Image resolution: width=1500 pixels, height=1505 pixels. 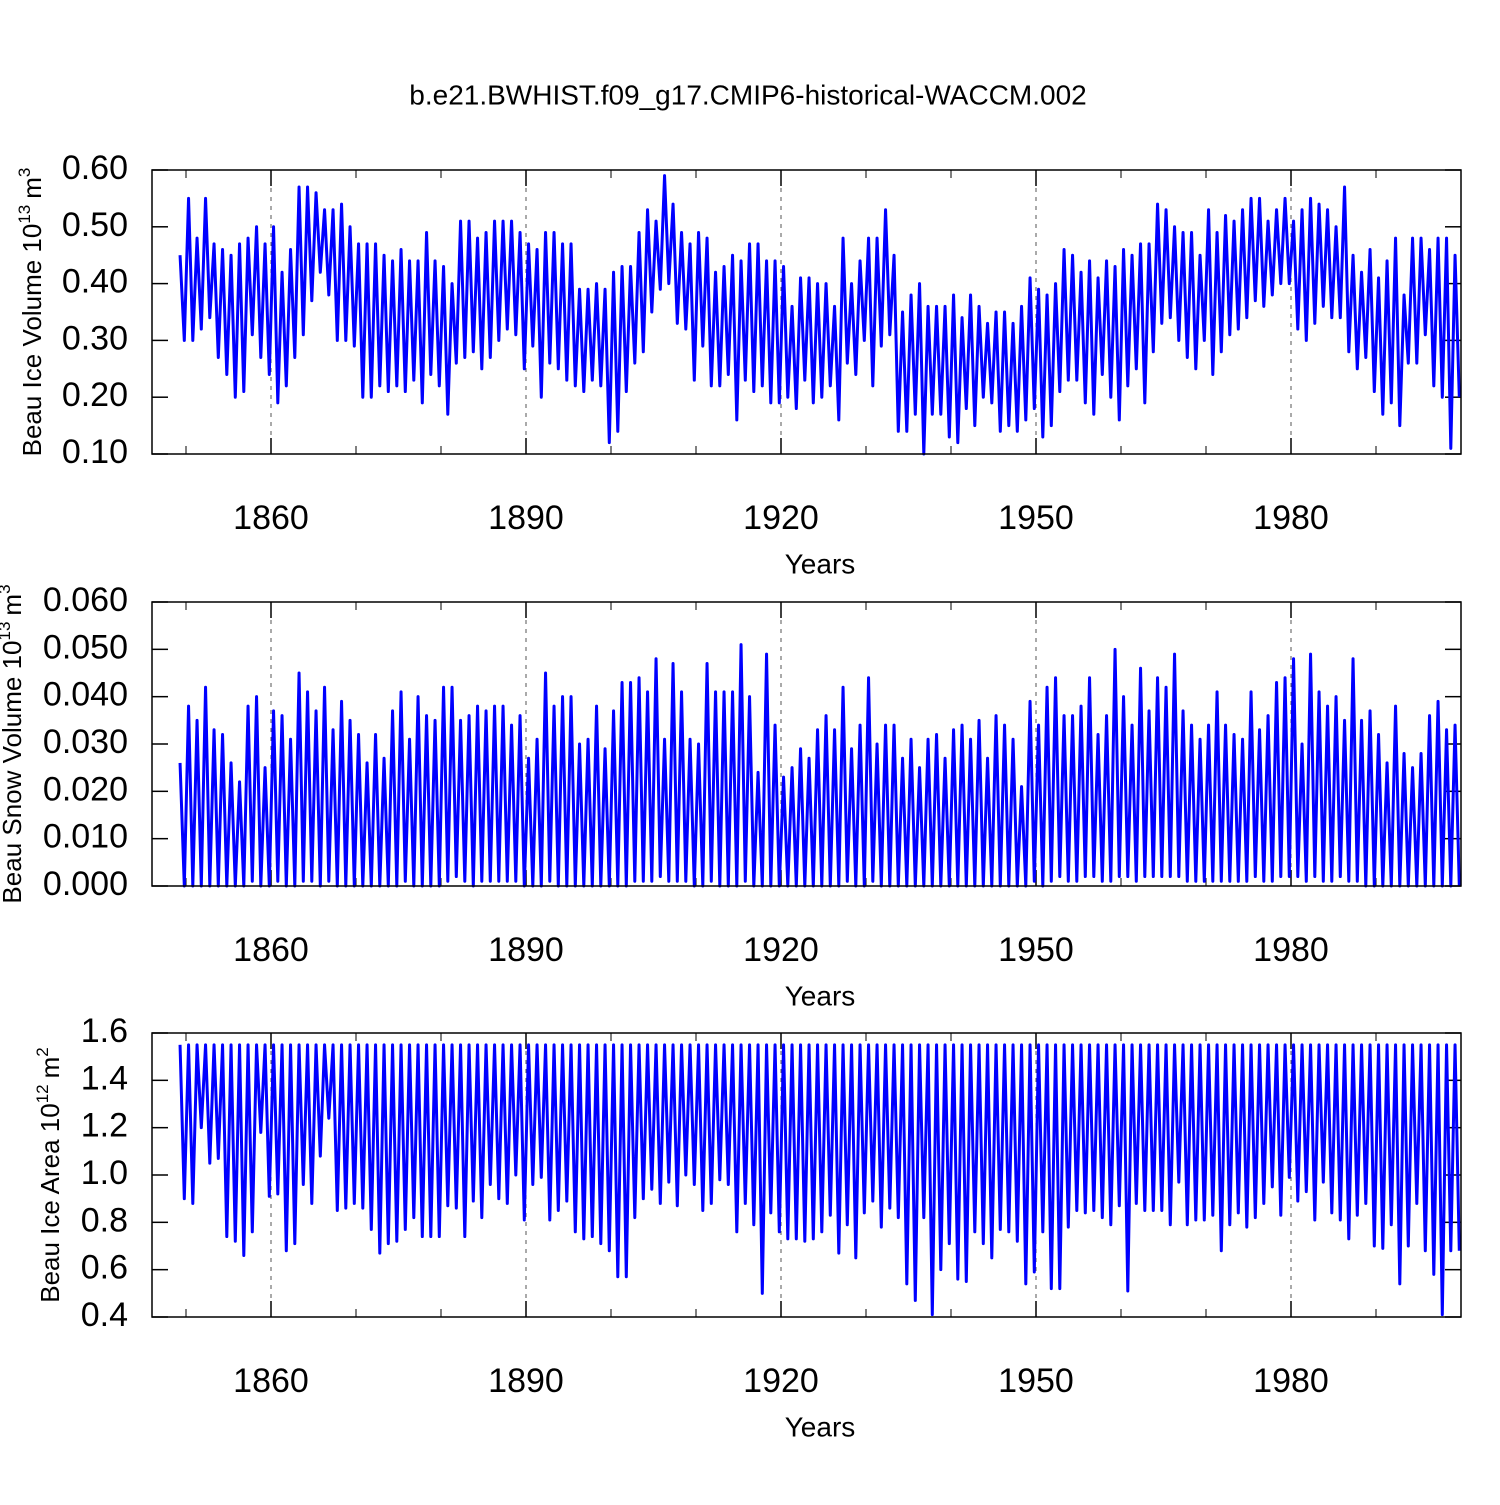 What do you see at coordinates (104, 1126) in the screenshot?
I see `y-tick-label: 1.2` at bounding box center [104, 1126].